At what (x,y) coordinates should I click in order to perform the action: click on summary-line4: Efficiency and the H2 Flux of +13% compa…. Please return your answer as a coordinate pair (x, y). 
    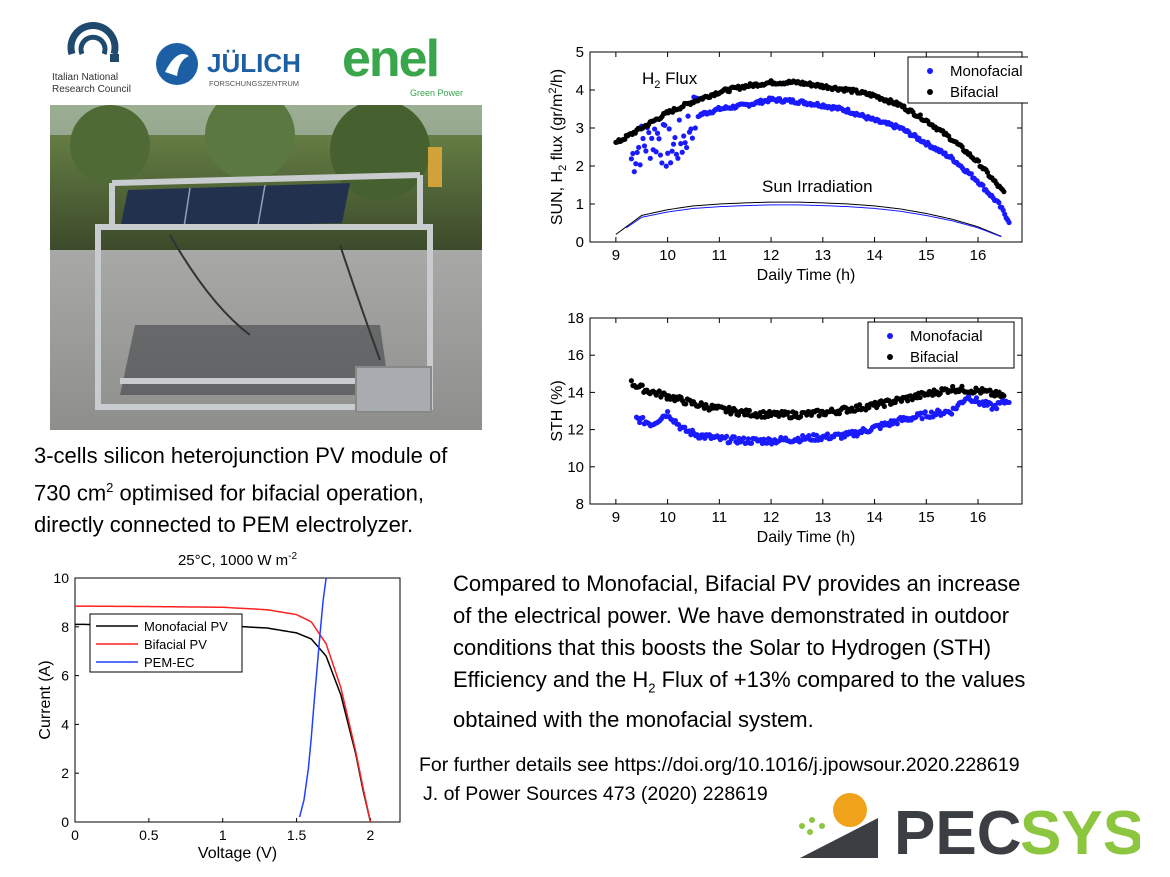
    Looking at the image, I should click on (739, 681).